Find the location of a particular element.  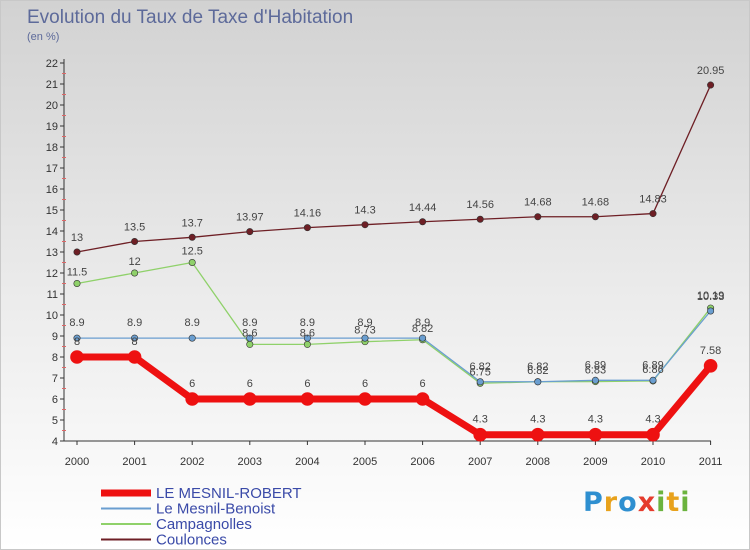

x-tick-label: 2005 is located at coordinates (365, 462).